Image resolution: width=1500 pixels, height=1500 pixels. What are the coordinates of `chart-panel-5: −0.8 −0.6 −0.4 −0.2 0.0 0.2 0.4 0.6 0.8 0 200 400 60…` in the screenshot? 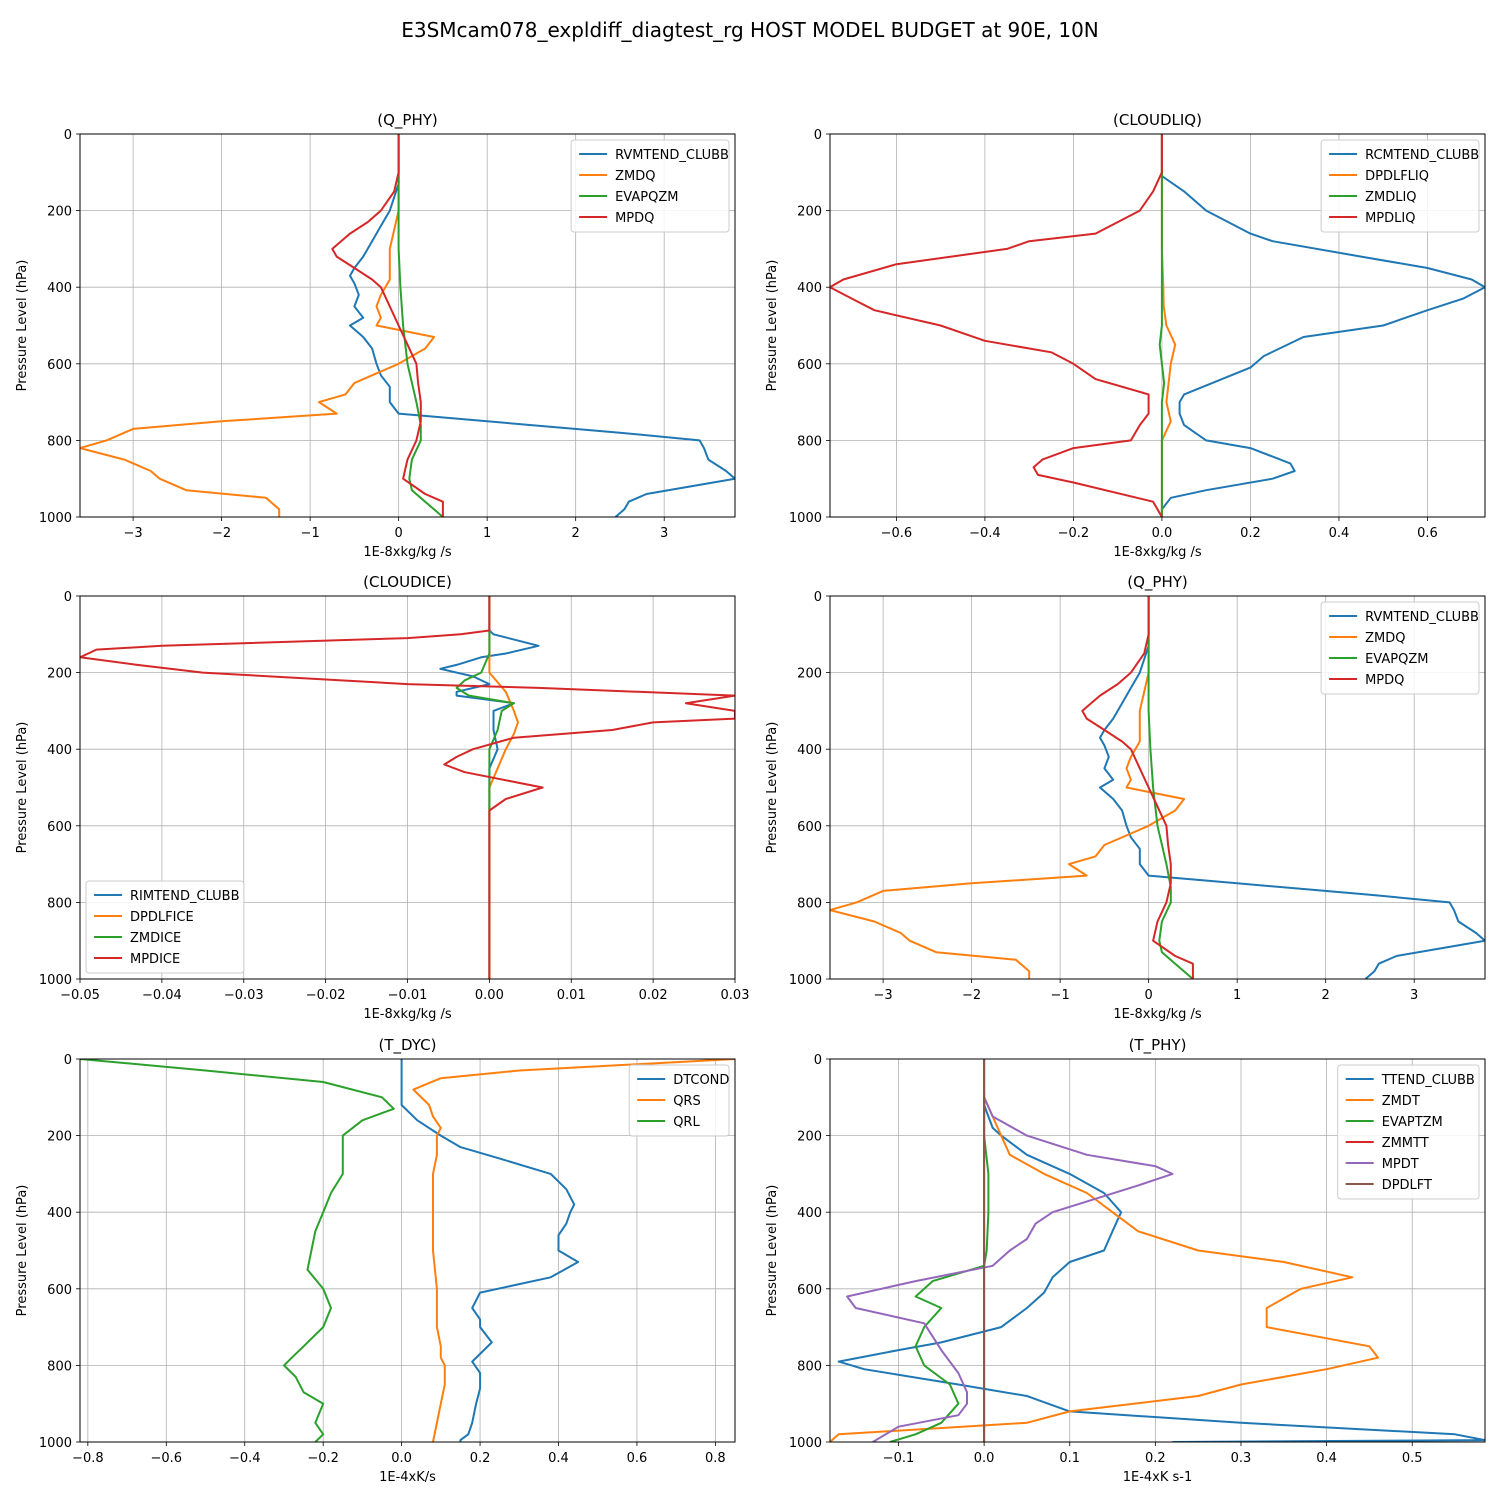 It's located at (375, 1260).